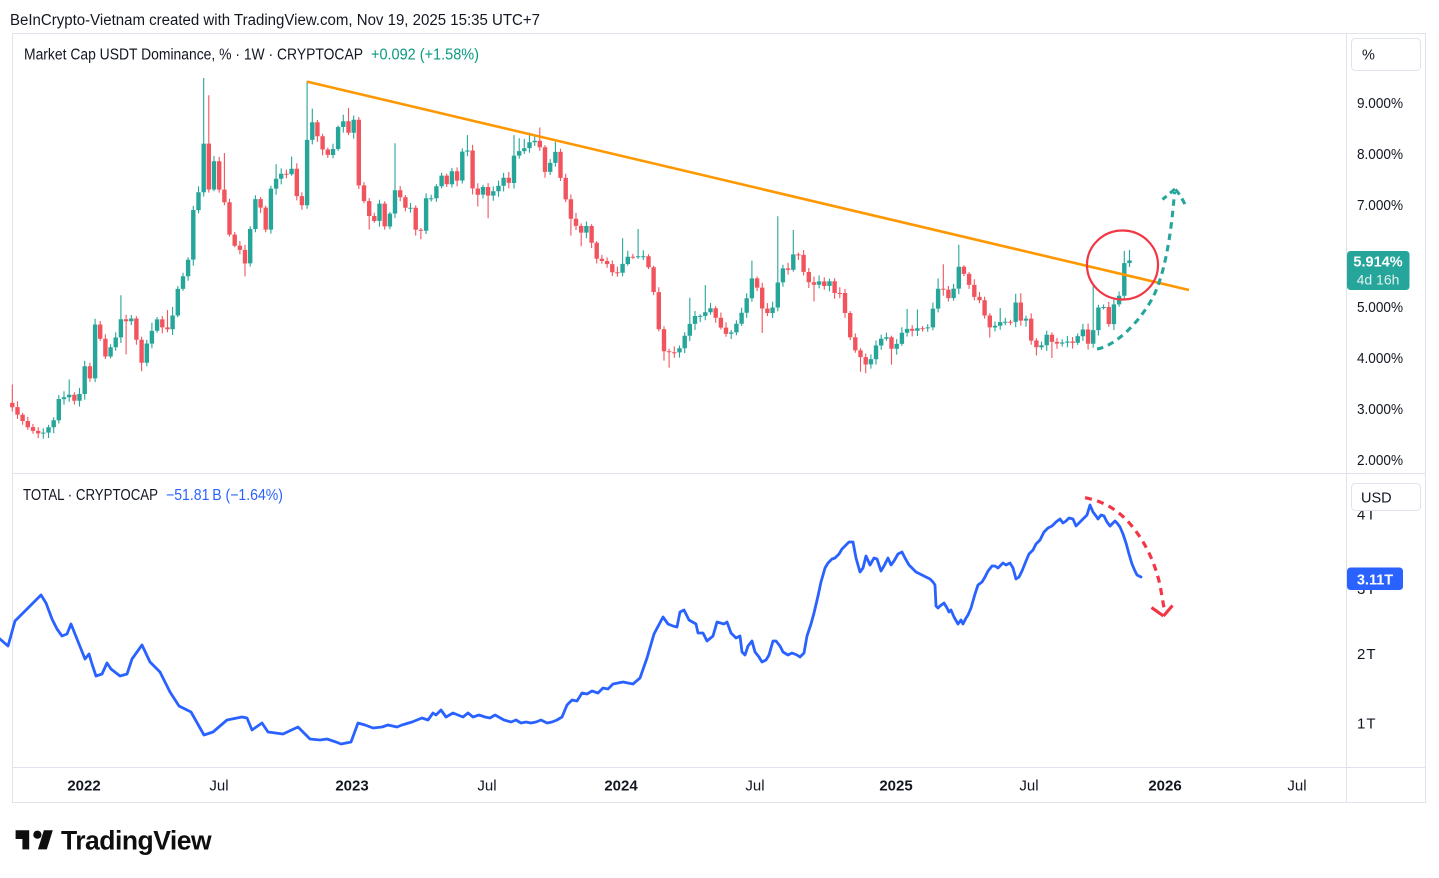 This screenshot has width=1439, height=878. What do you see at coordinates (136, 841) in the screenshot?
I see `svg-text: TradingView` at bounding box center [136, 841].